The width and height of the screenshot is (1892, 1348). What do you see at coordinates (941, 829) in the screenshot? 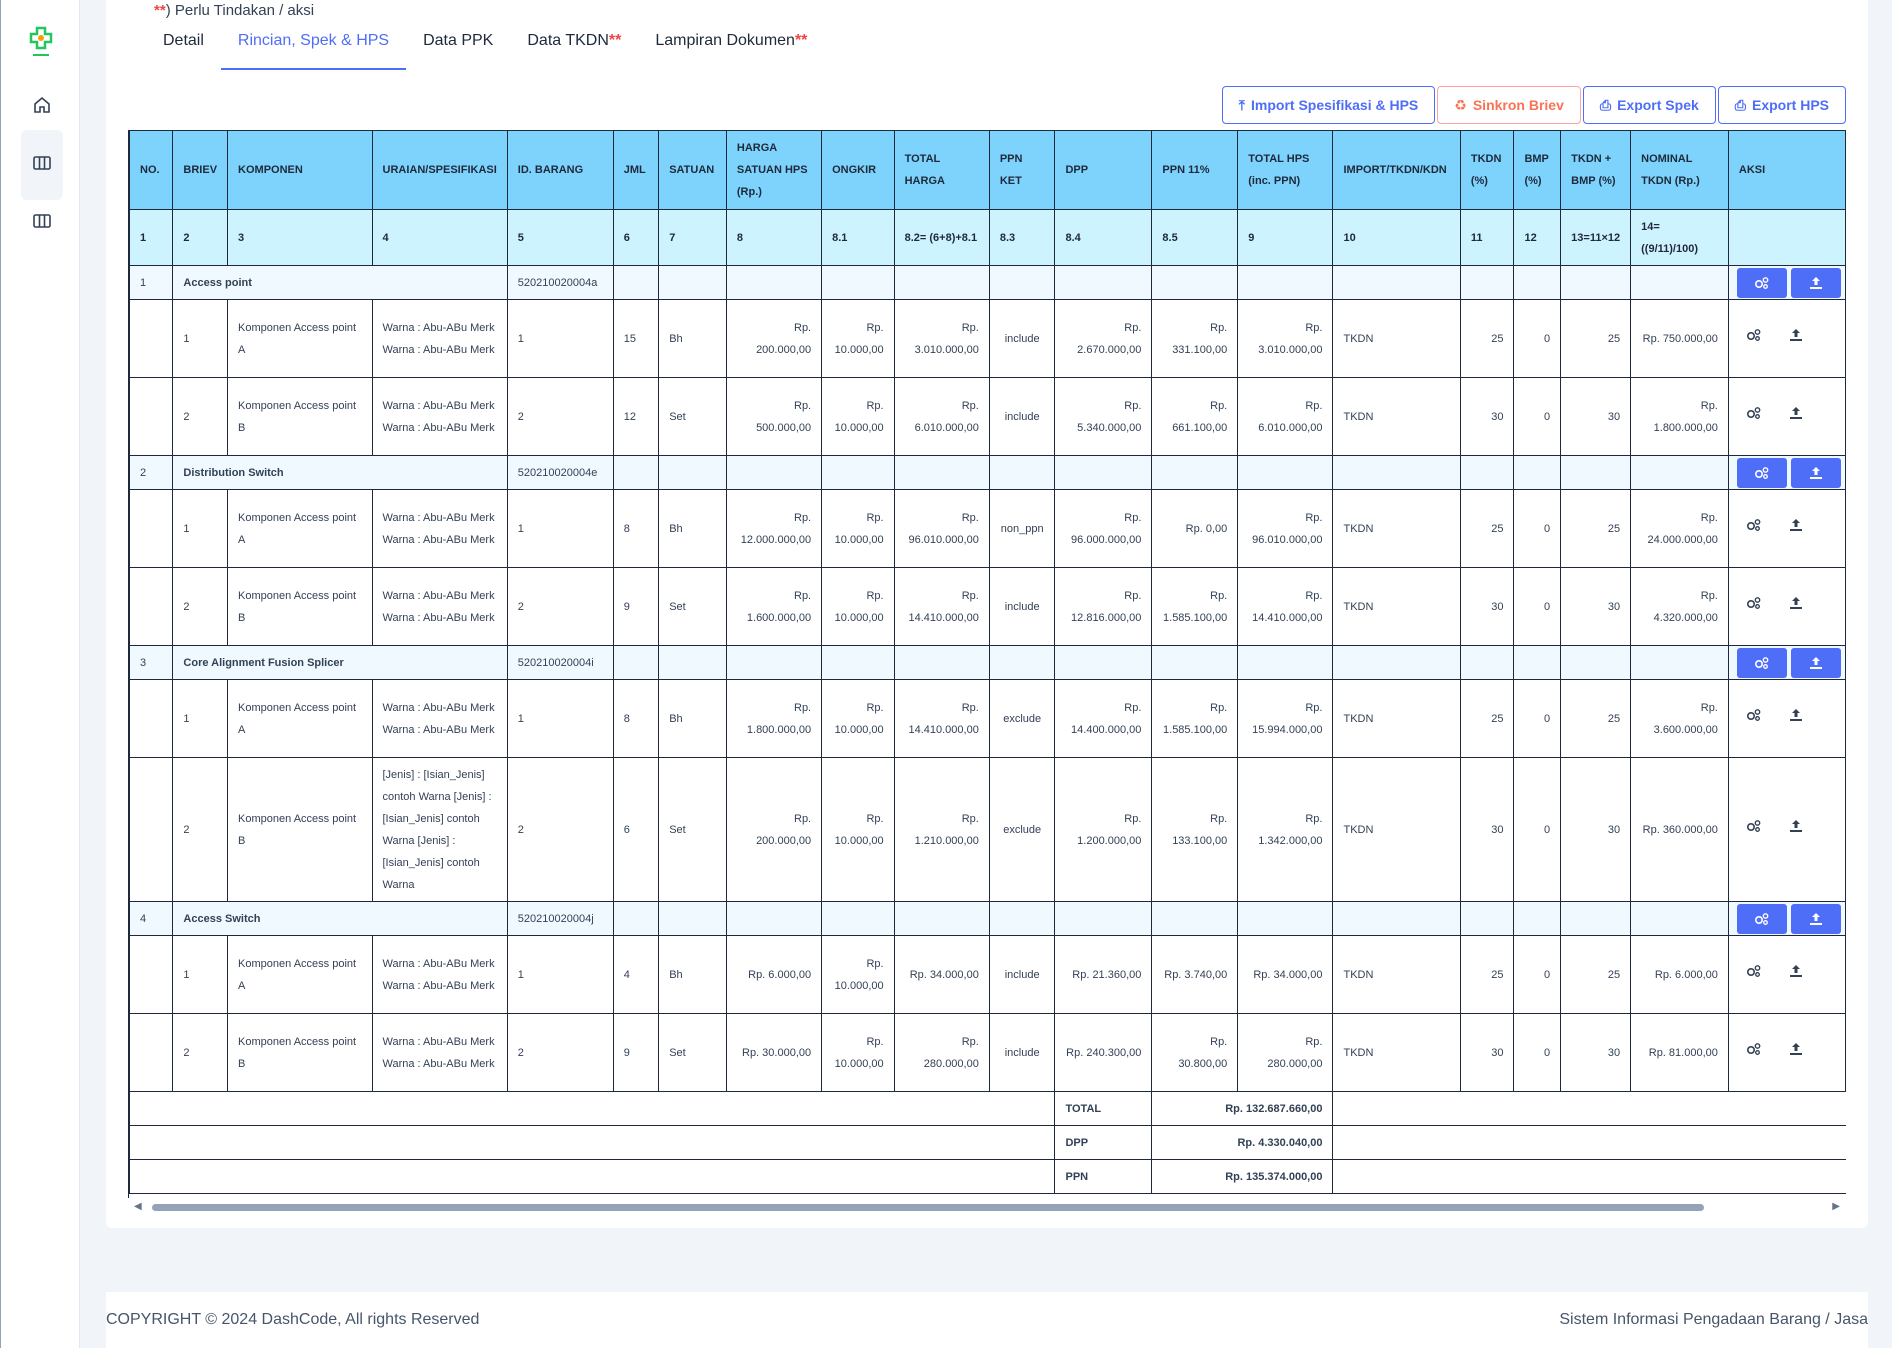
I see `cell-total: Rp. 1.210.000,00` at bounding box center [941, 829].